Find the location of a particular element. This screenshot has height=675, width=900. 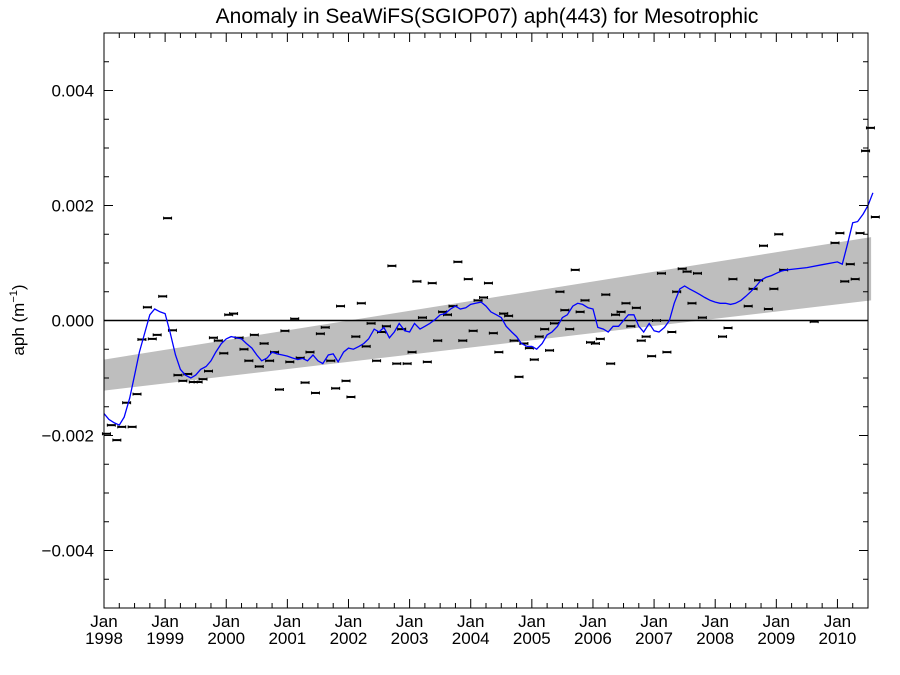

y-tick-label: 0.002 is located at coordinates (72, 206).